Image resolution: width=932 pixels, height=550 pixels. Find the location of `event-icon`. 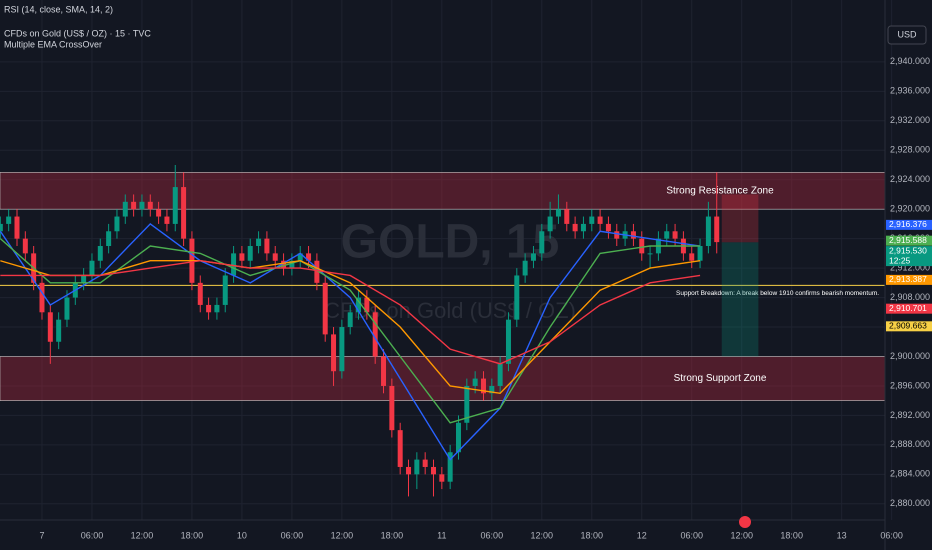

event-icon is located at coordinates (745, 522).